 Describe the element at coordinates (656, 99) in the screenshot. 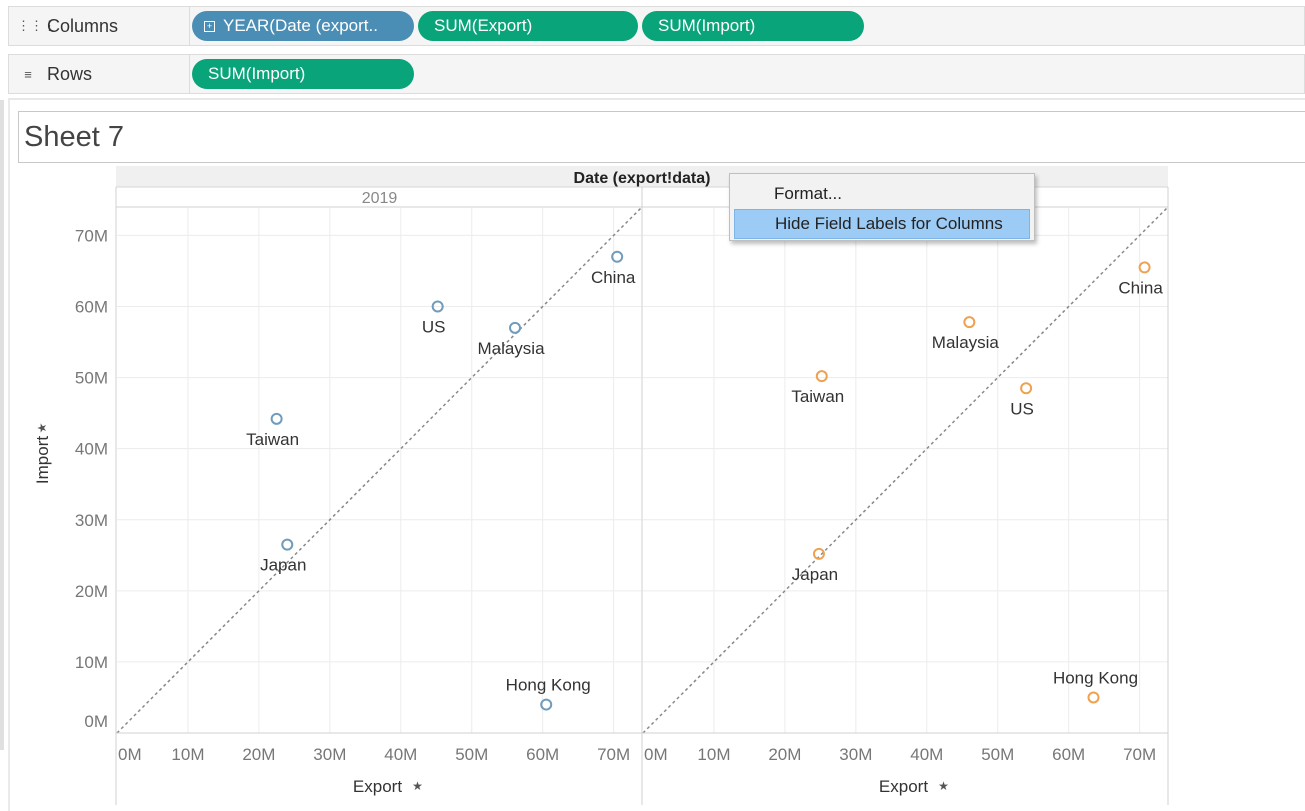

I see `divider` at that location.